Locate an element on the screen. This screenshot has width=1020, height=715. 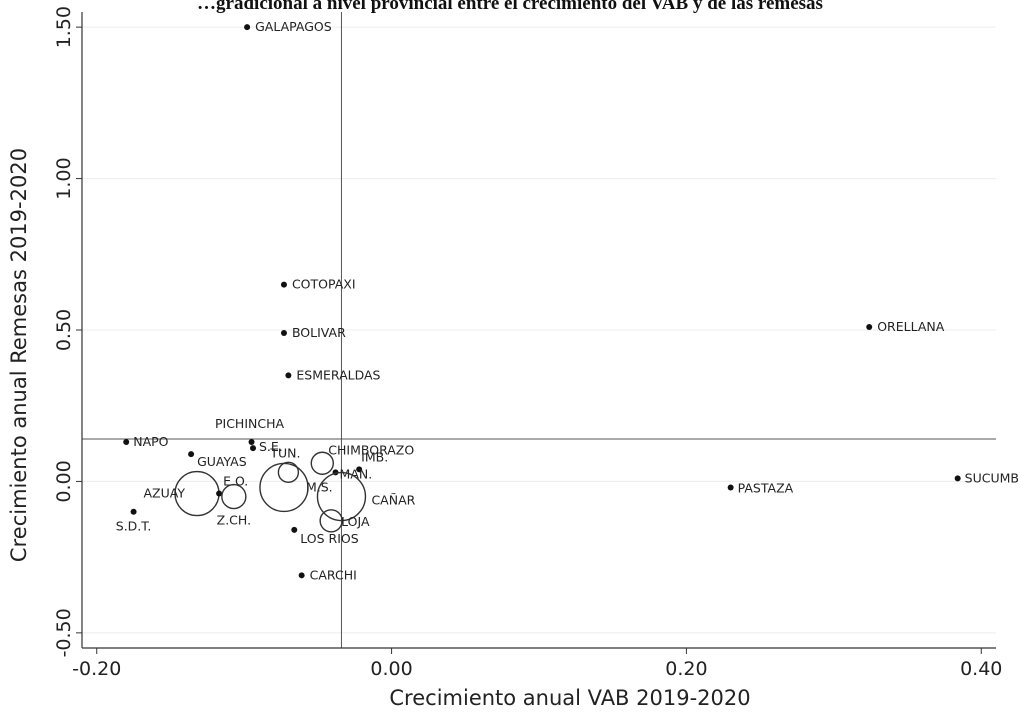
point-label: ESMERALDAS is located at coordinates (338, 374).